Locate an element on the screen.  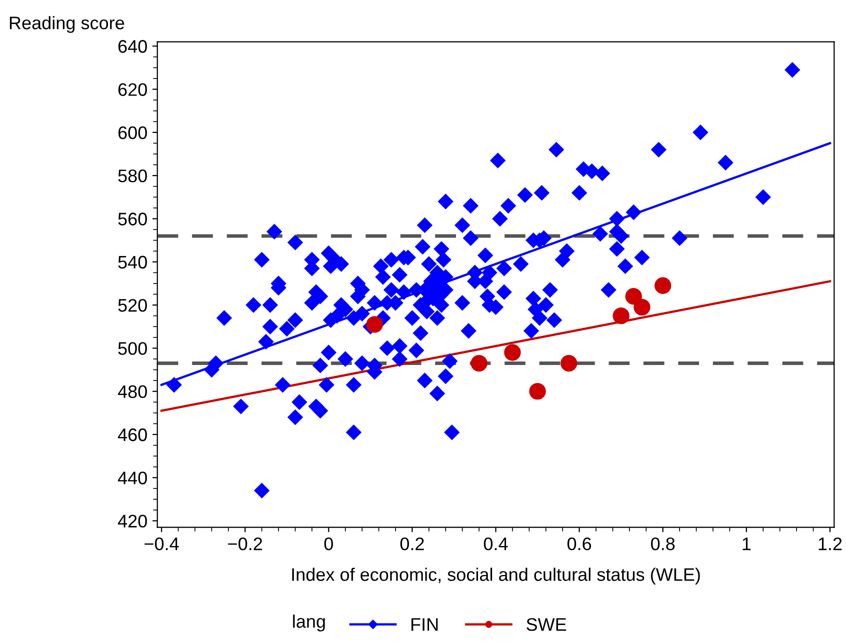
y-tick-label: 500 is located at coordinates (132, 348).